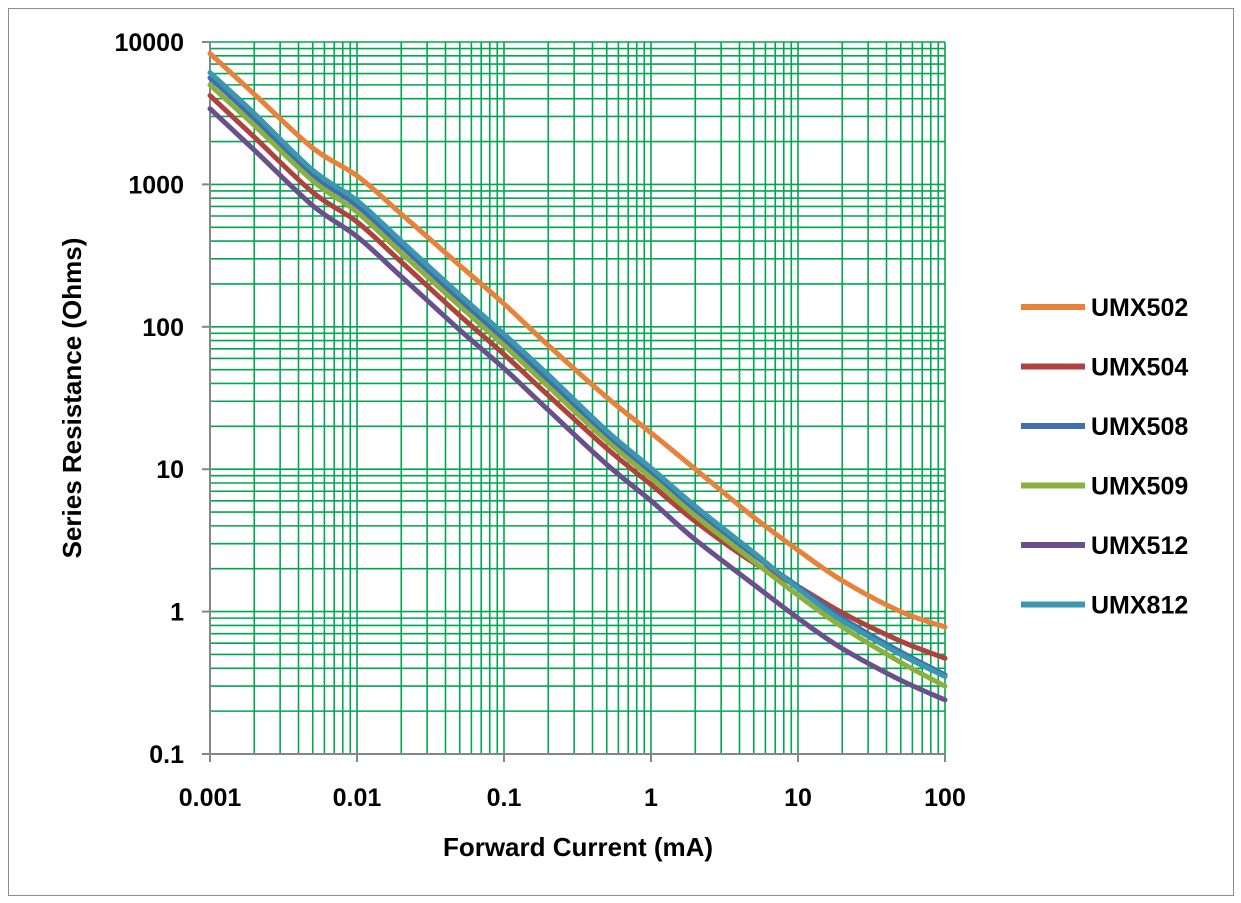  Describe the element at coordinates (1139, 546) in the screenshot. I see `legend-label-umx512: UMX512` at that location.